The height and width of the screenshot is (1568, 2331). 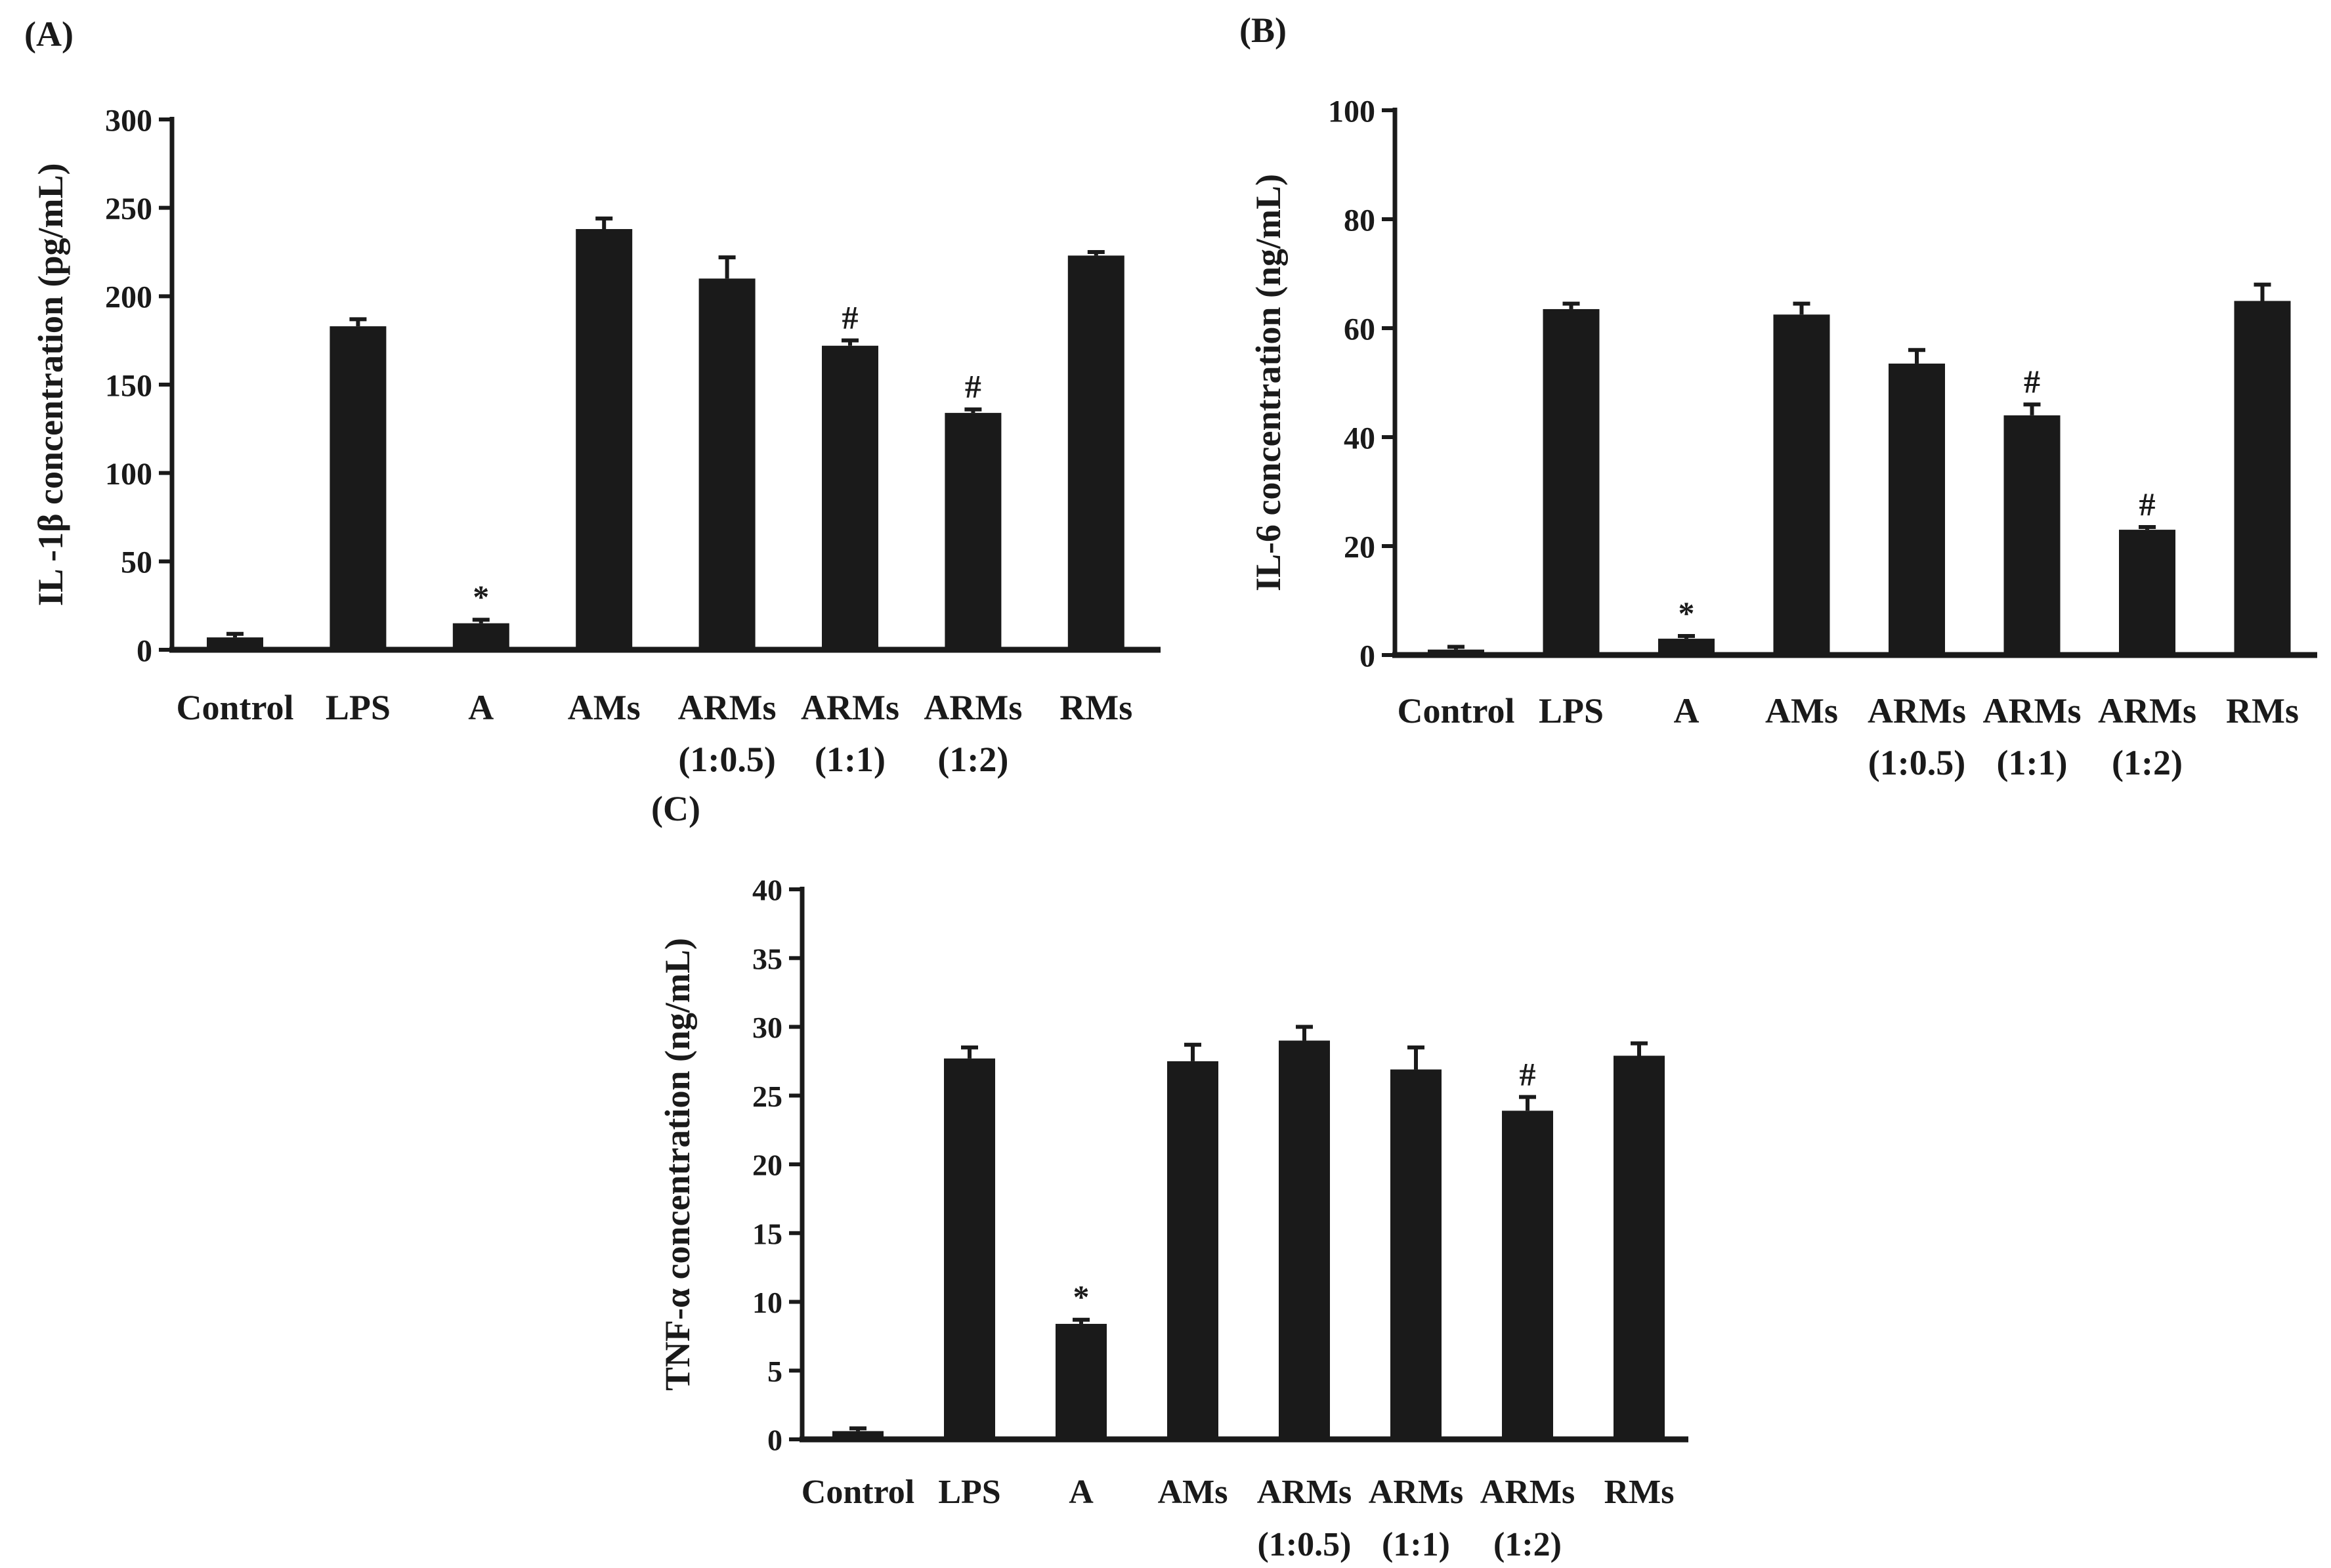 What do you see at coordinates (128, 120) in the screenshot?
I see `y-tick-label: 300` at bounding box center [128, 120].